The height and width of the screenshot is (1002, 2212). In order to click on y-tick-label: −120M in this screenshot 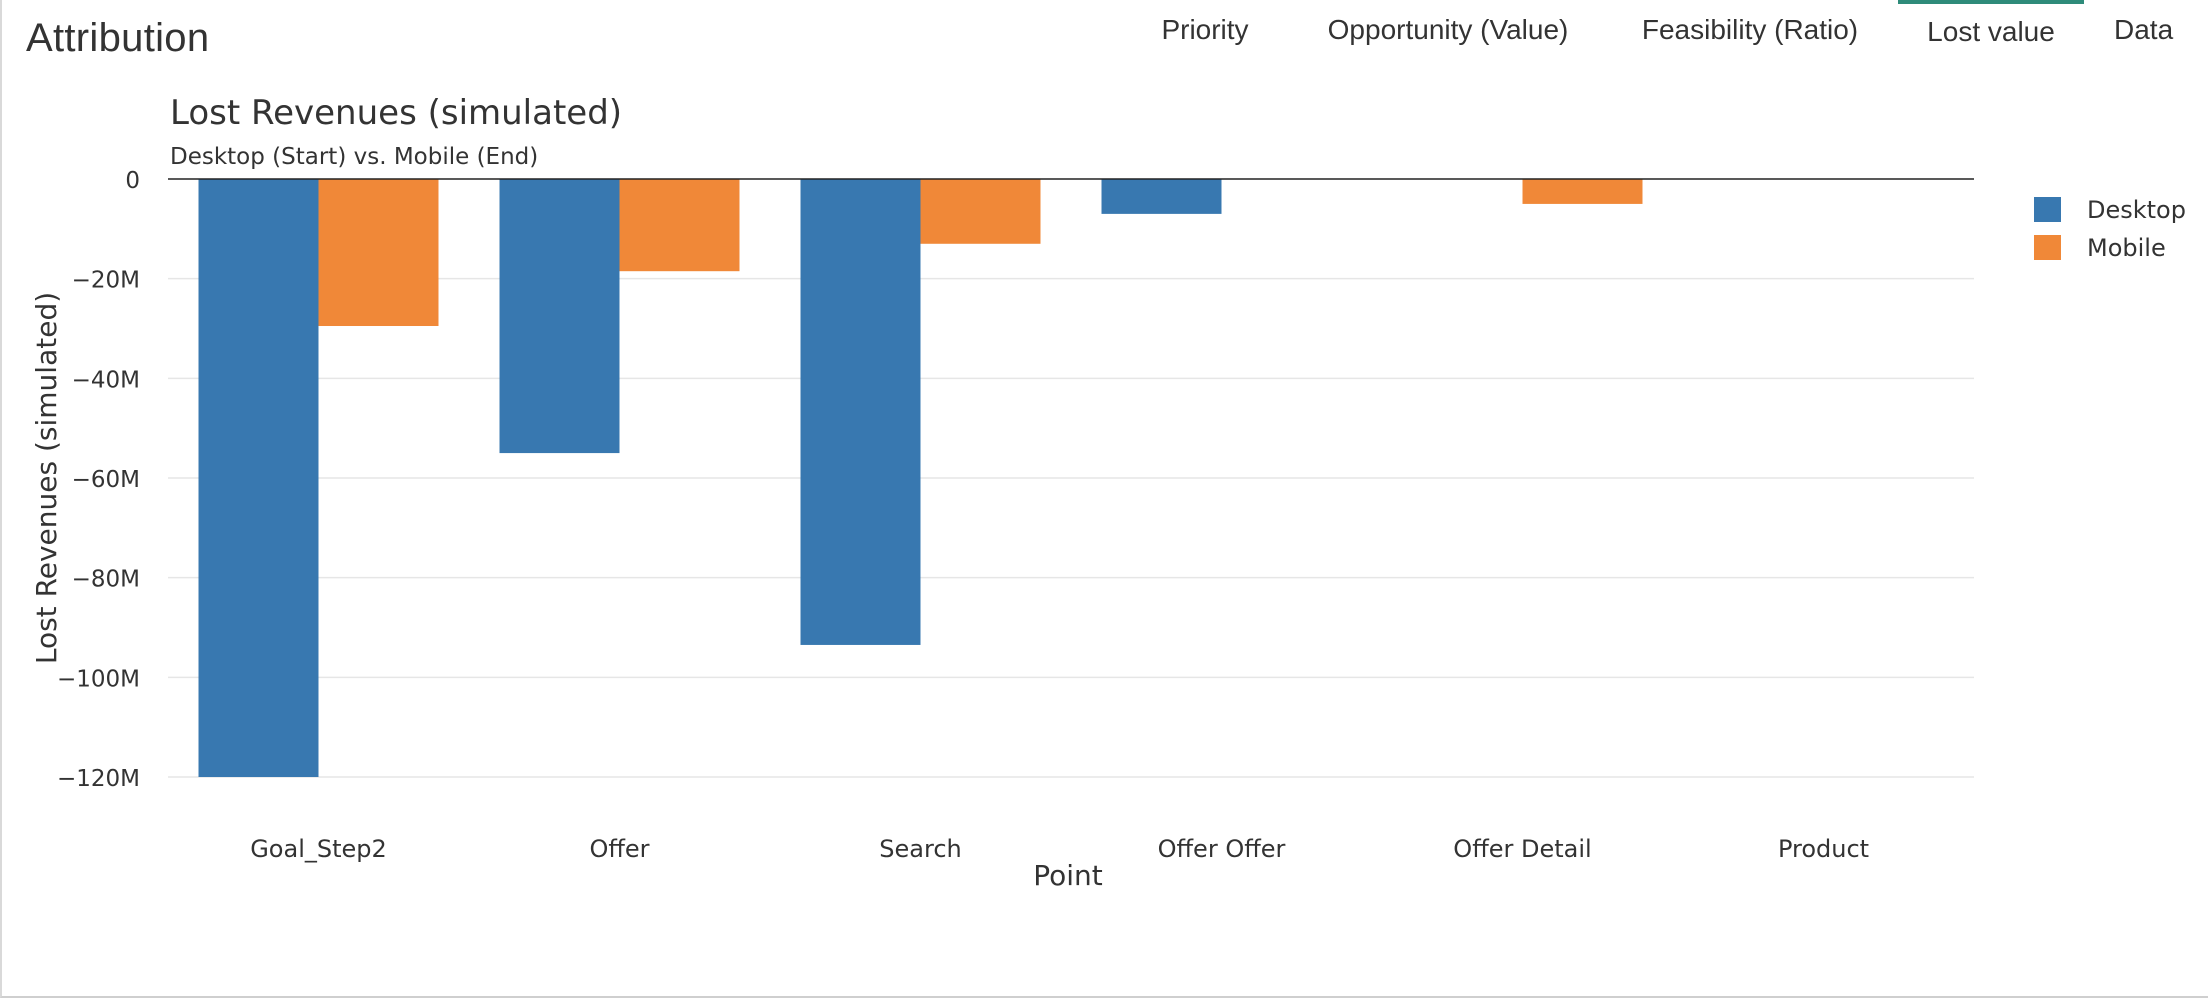, I will do `click(98, 779)`.